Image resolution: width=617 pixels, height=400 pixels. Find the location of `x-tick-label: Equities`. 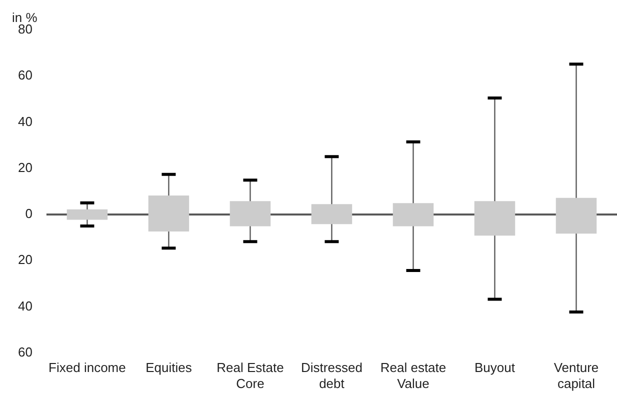

x-tick-label: Equities is located at coordinates (169, 368).